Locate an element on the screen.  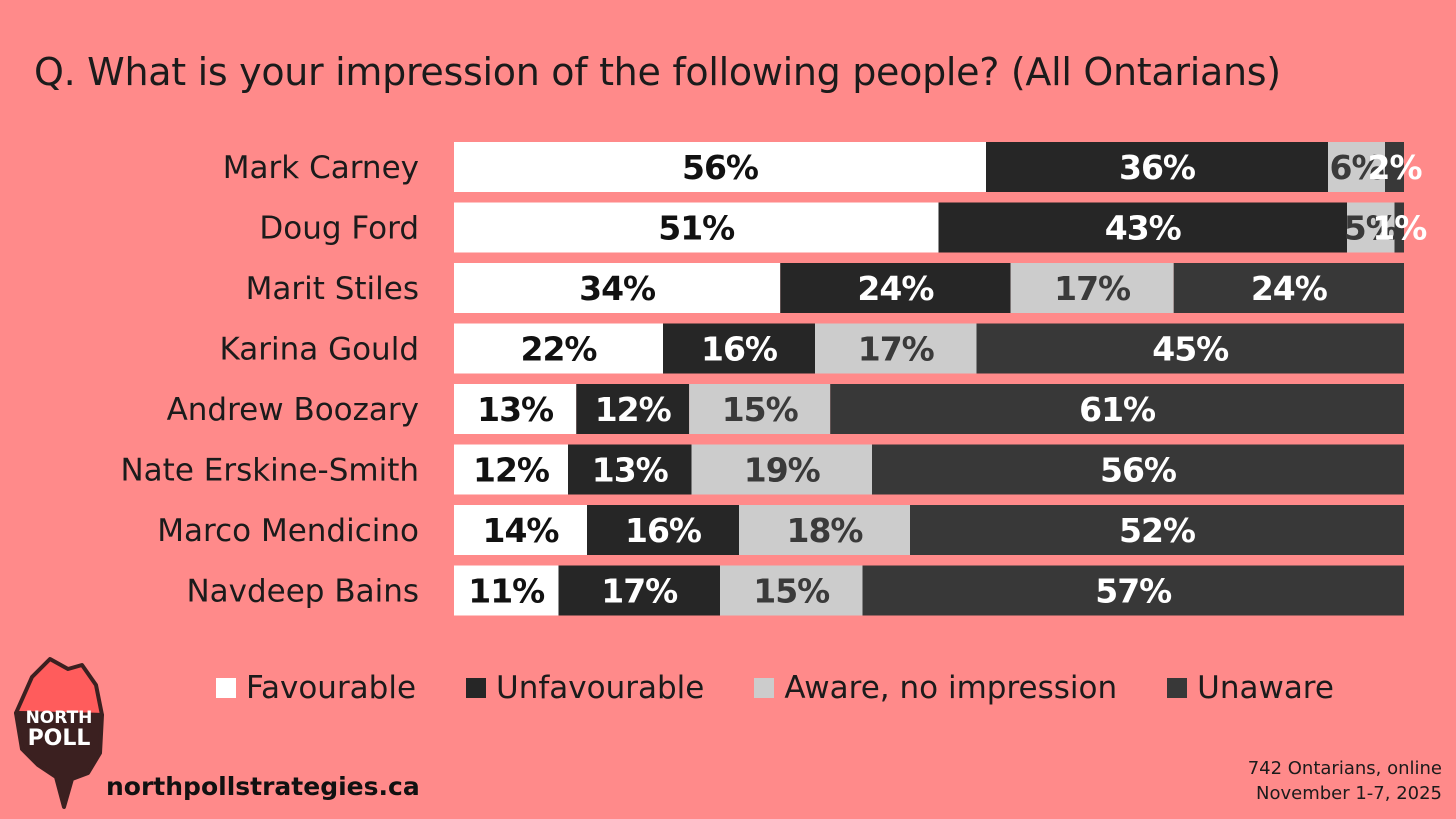
bar-aware-no-impression-navdeep-bains is located at coordinates (791, 590).